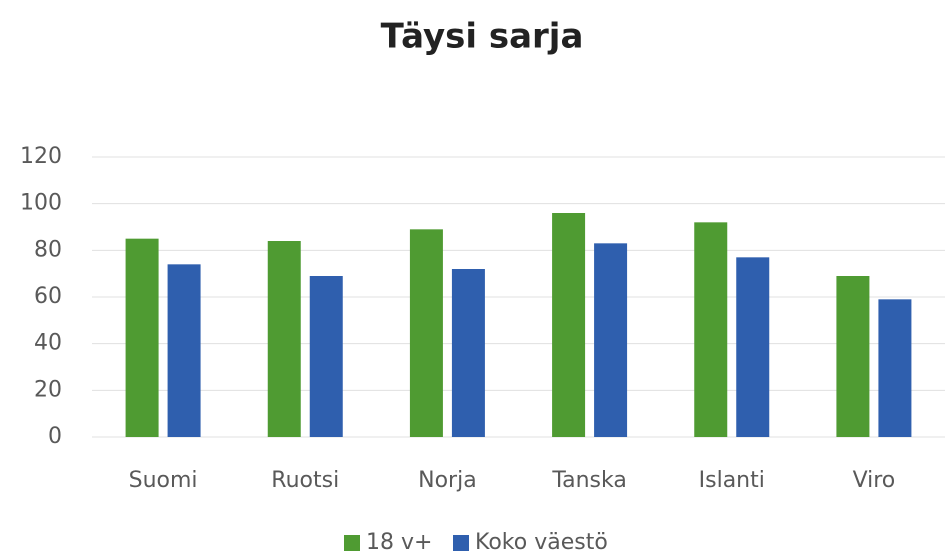 Image resolution: width=945 pixels, height=557 pixels. Describe the element at coordinates (482, 37) in the screenshot. I see `chart-title: Täysi sarja` at that location.